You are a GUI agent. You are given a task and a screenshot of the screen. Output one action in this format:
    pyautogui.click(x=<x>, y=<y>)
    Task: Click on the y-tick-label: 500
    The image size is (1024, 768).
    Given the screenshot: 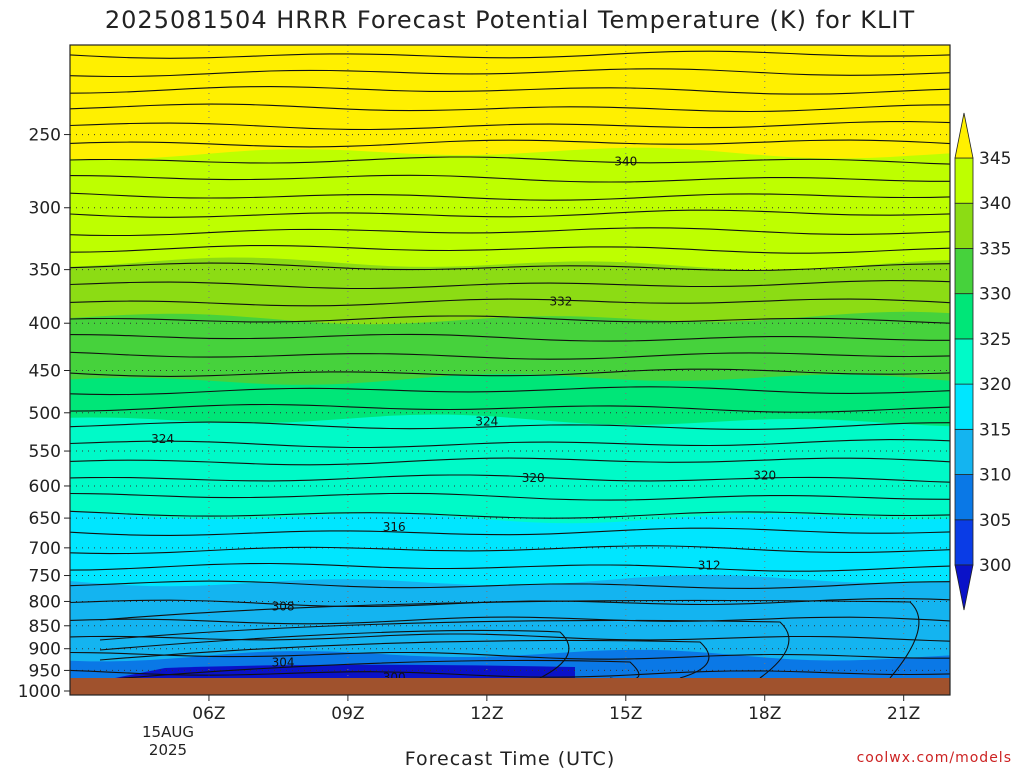 What is the action you would take?
    pyautogui.click(x=45, y=414)
    